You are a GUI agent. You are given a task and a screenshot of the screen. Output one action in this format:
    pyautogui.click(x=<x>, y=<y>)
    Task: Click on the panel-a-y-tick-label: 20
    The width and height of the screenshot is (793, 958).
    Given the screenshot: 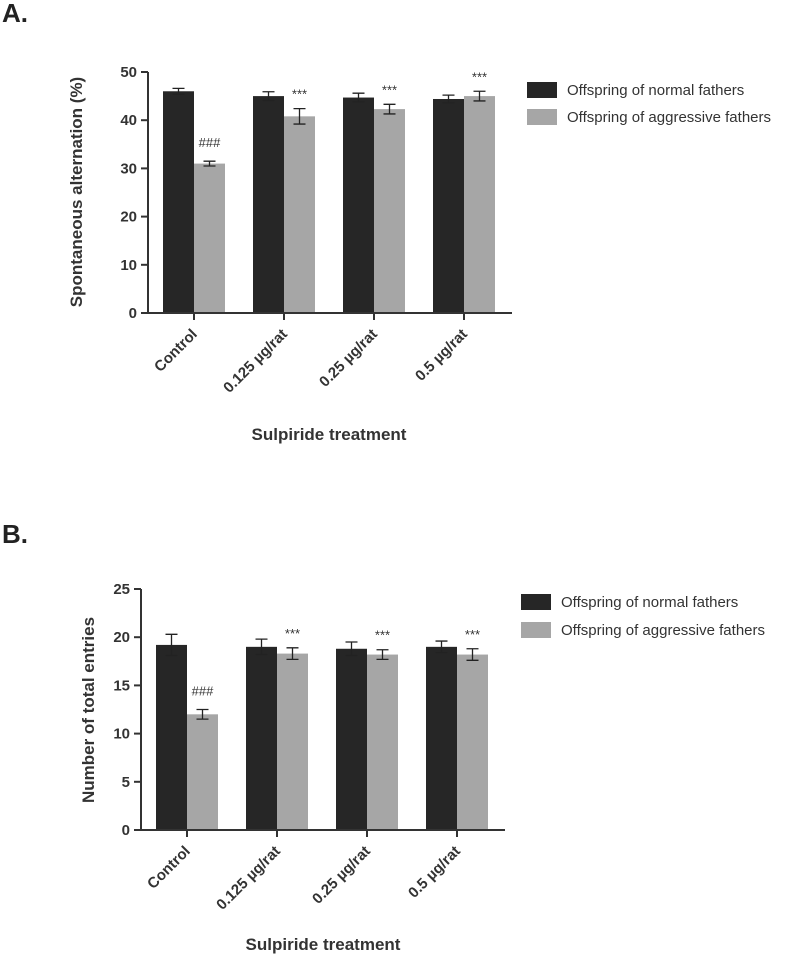 What is the action you would take?
    pyautogui.click(x=128, y=217)
    